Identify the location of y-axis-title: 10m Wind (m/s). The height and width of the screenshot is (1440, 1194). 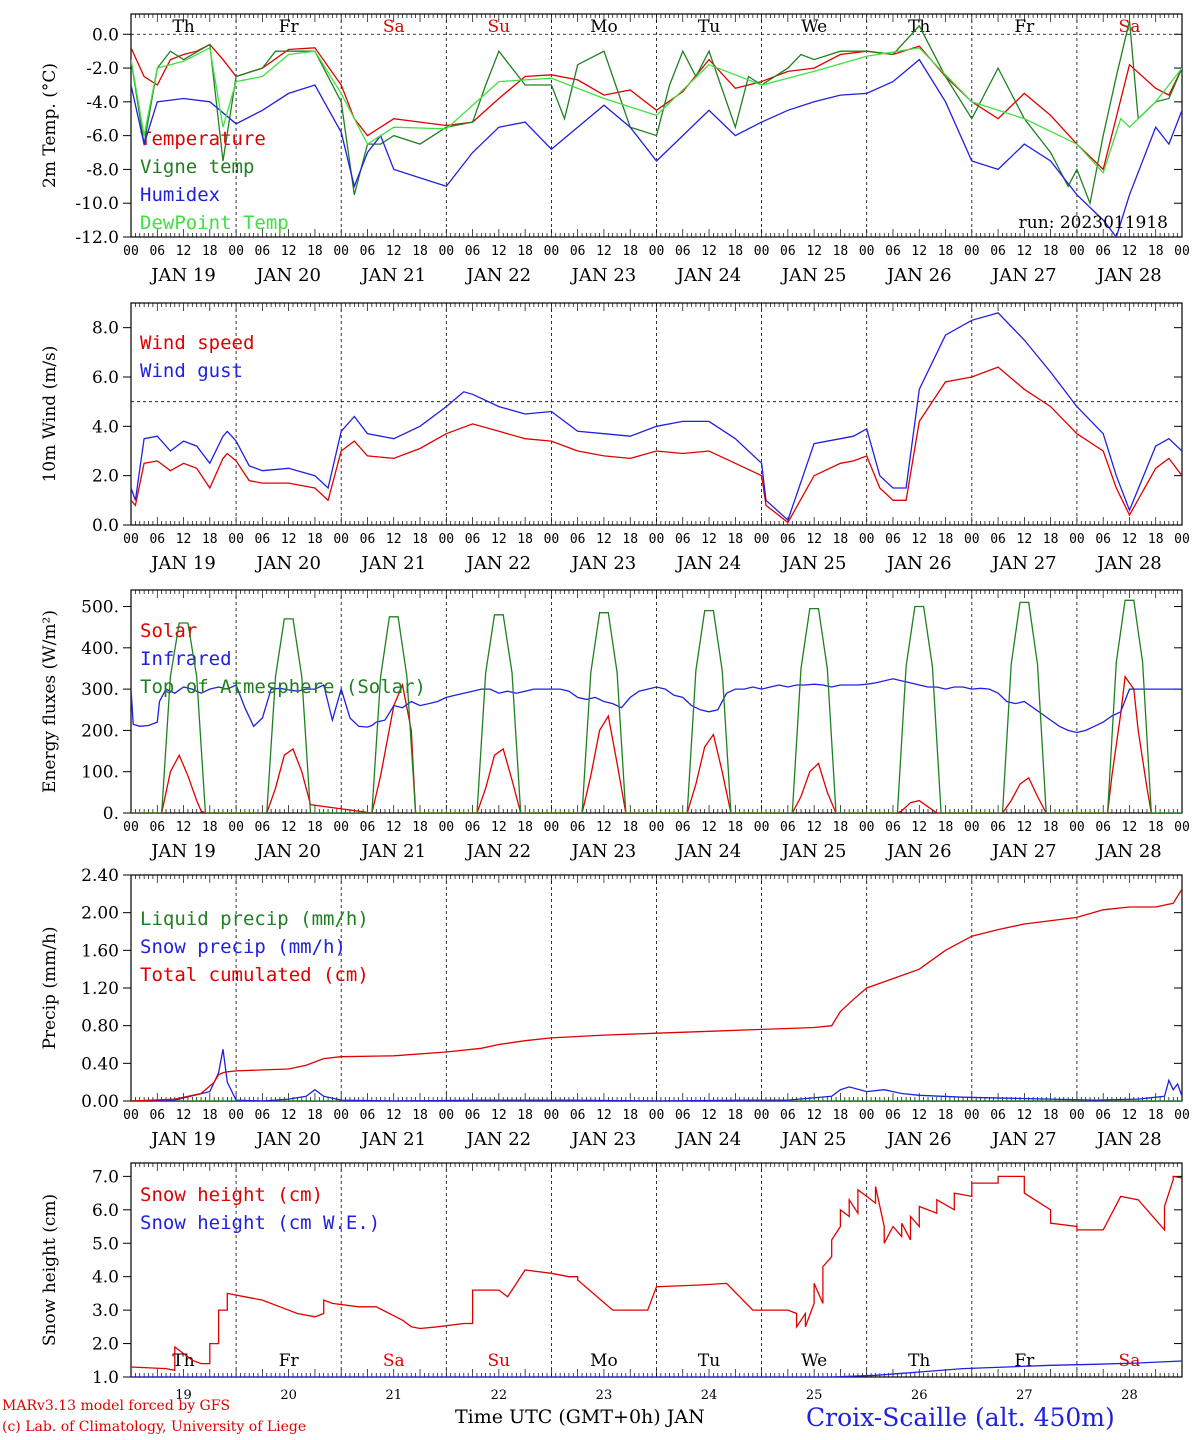
(50, 414).